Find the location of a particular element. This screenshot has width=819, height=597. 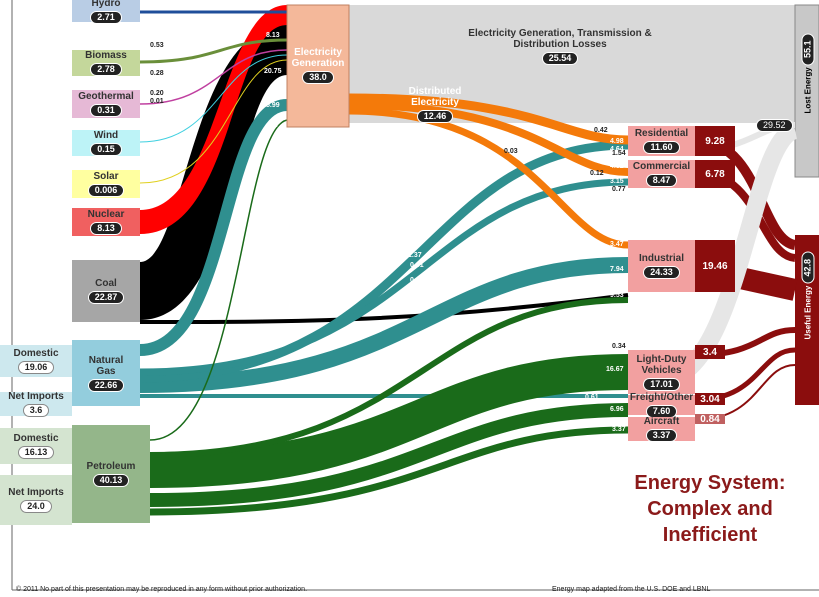

label: 0.31 is located at coordinates (106, 110).